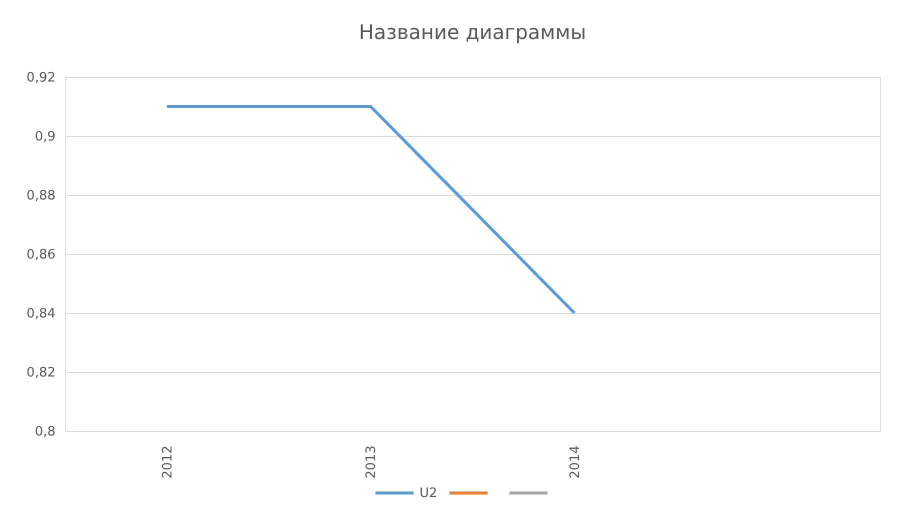 The height and width of the screenshot is (527, 902). I want to click on y-tick-label: 0,88, so click(41, 196).